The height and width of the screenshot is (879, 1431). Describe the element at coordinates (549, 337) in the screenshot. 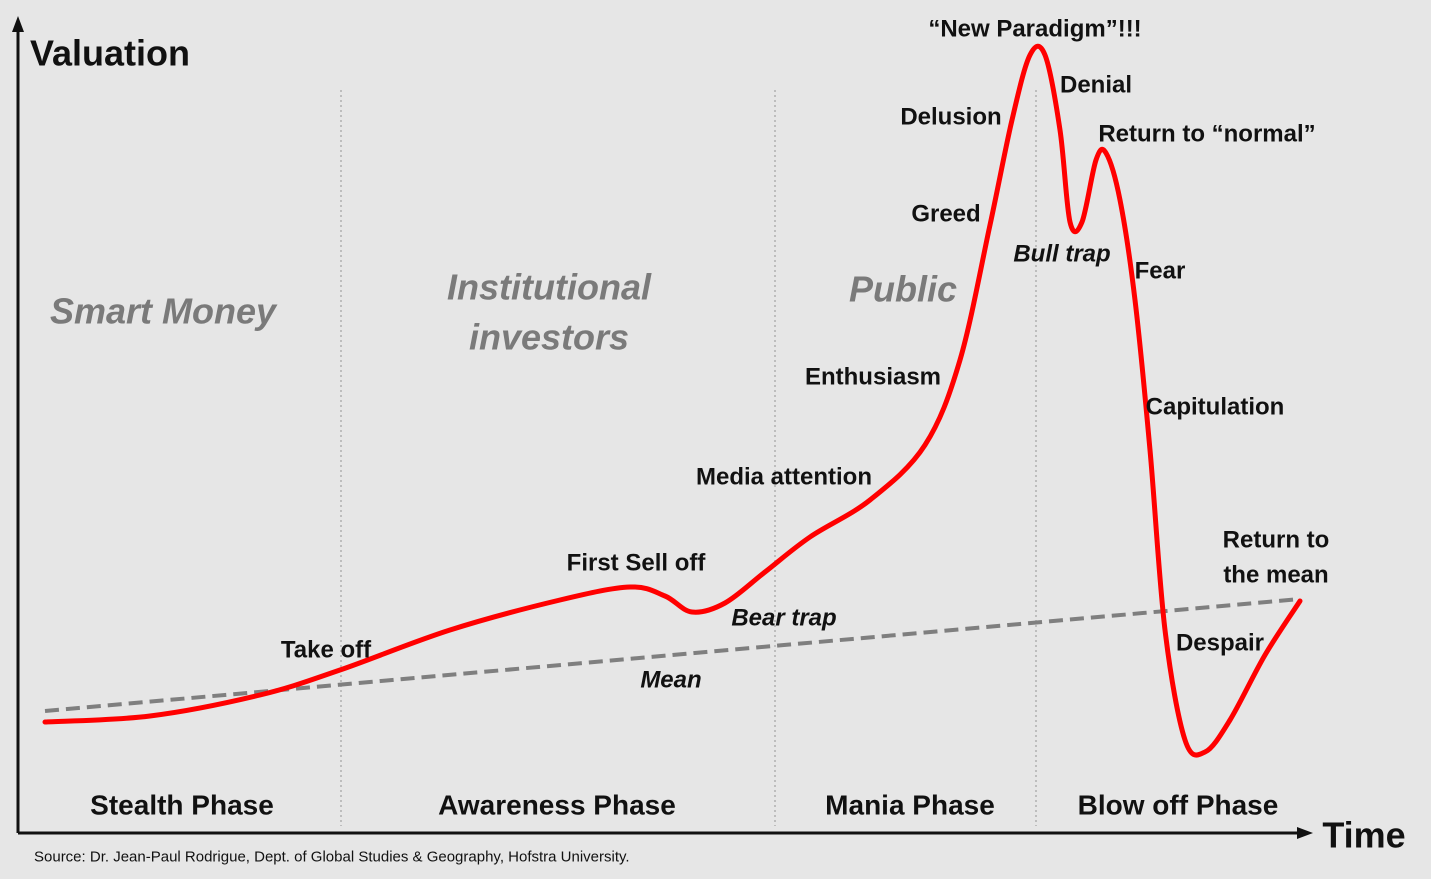

I see `group-label: investors` at that location.